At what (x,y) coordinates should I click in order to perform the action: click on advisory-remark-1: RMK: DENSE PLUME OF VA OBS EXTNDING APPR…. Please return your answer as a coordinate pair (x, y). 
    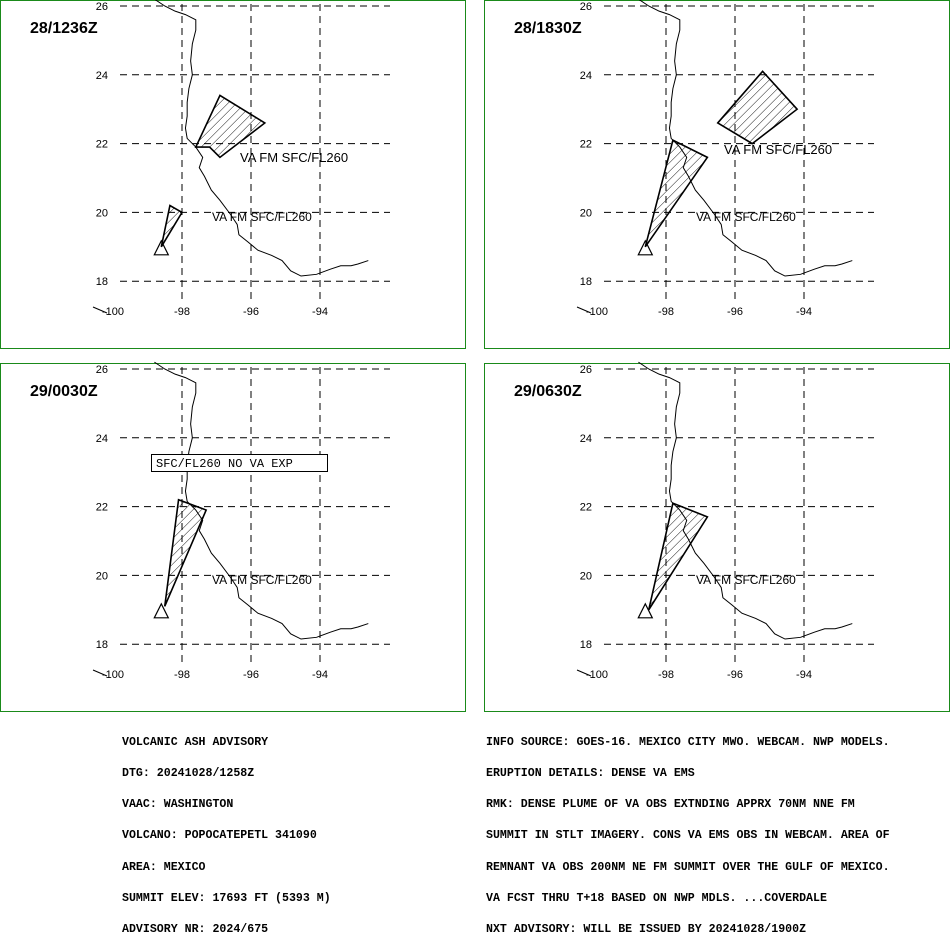
    Looking at the image, I should click on (670, 805).